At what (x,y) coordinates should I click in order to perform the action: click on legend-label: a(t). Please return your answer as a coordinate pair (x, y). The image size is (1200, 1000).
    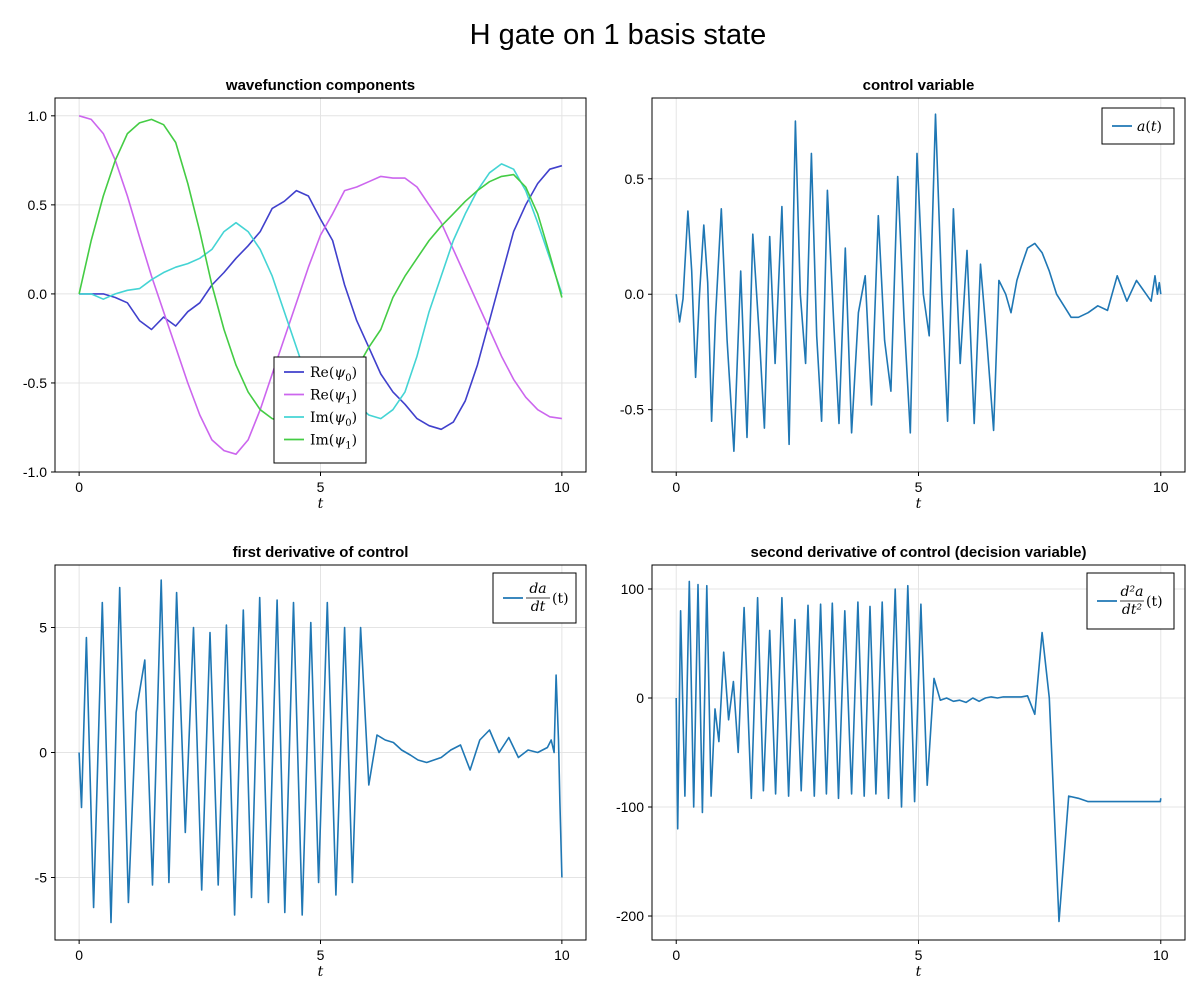
    Looking at the image, I should click on (1149, 127).